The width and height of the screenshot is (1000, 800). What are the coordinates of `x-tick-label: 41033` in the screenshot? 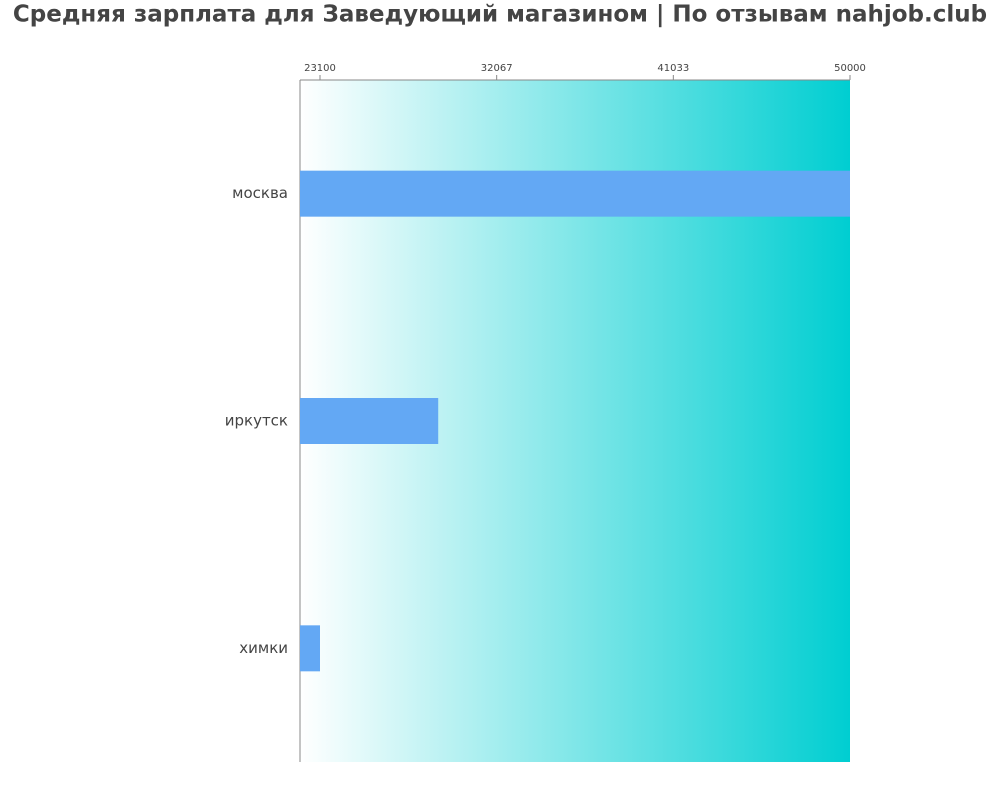 It's located at (673, 68).